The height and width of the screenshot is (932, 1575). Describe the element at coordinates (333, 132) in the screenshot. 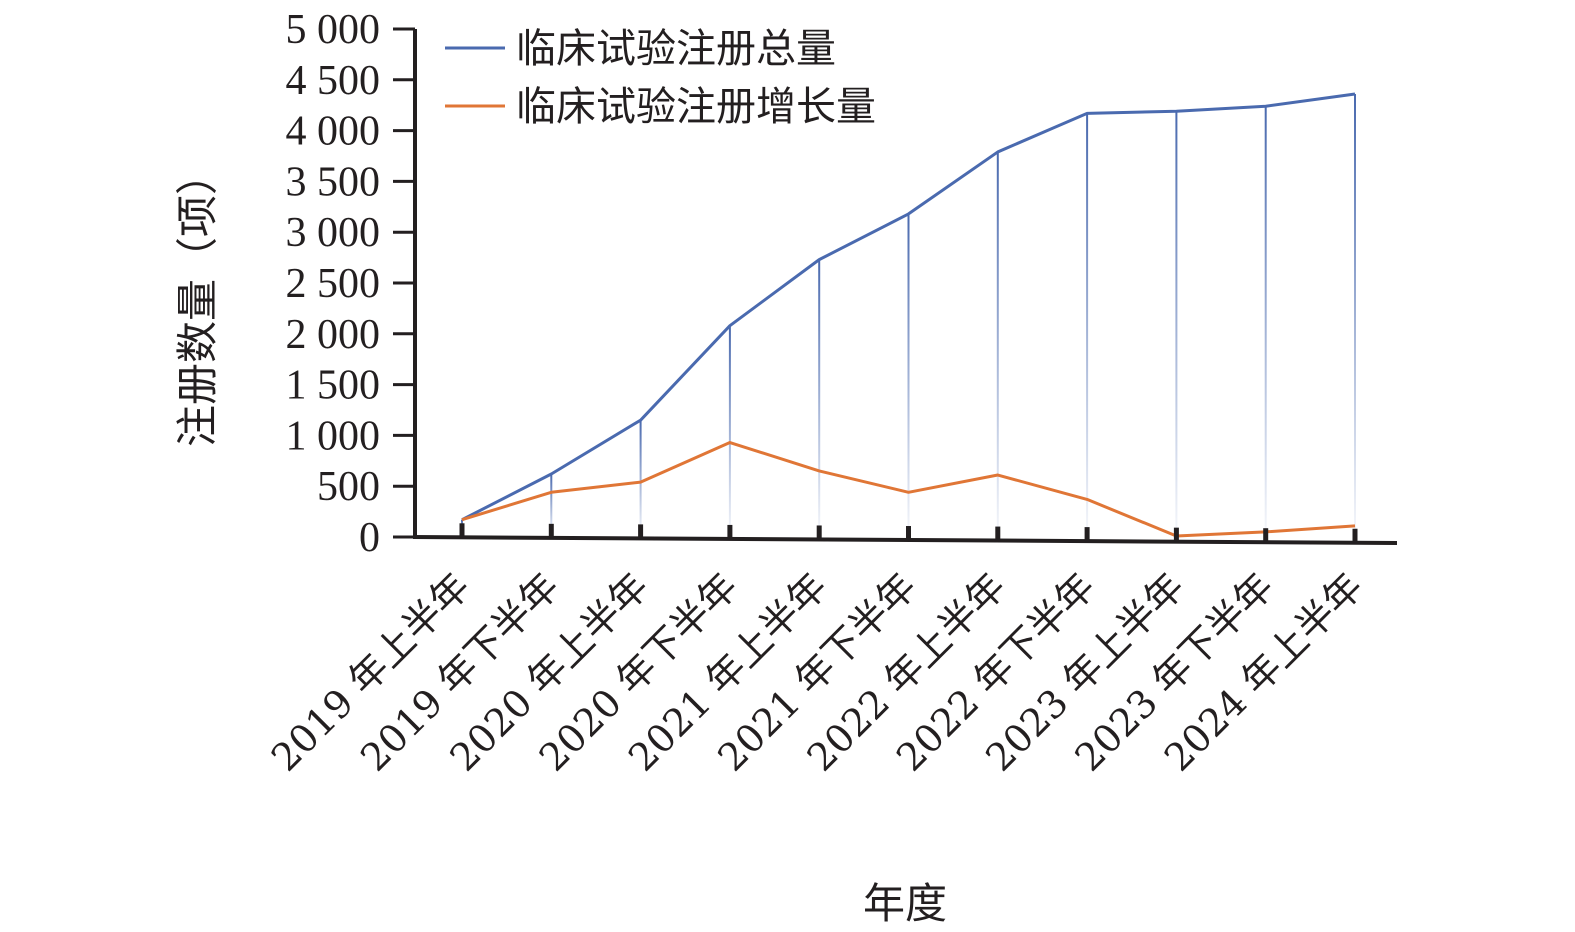

I see `y-tick-label: 4 000` at that location.